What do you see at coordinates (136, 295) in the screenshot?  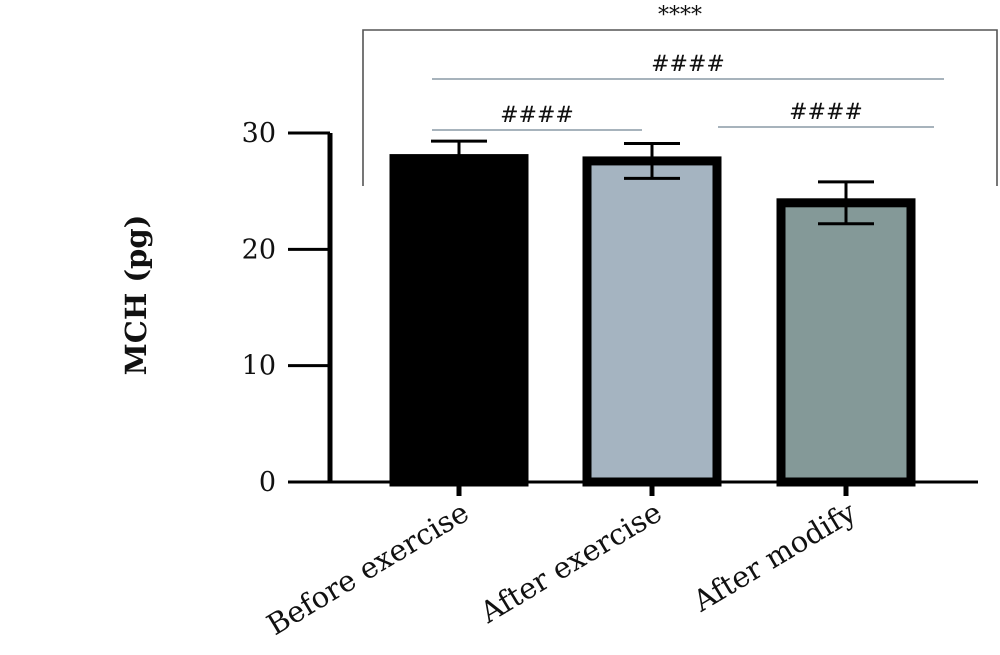 I see `y-axis-title: MCH (pg)` at bounding box center [136, 295].